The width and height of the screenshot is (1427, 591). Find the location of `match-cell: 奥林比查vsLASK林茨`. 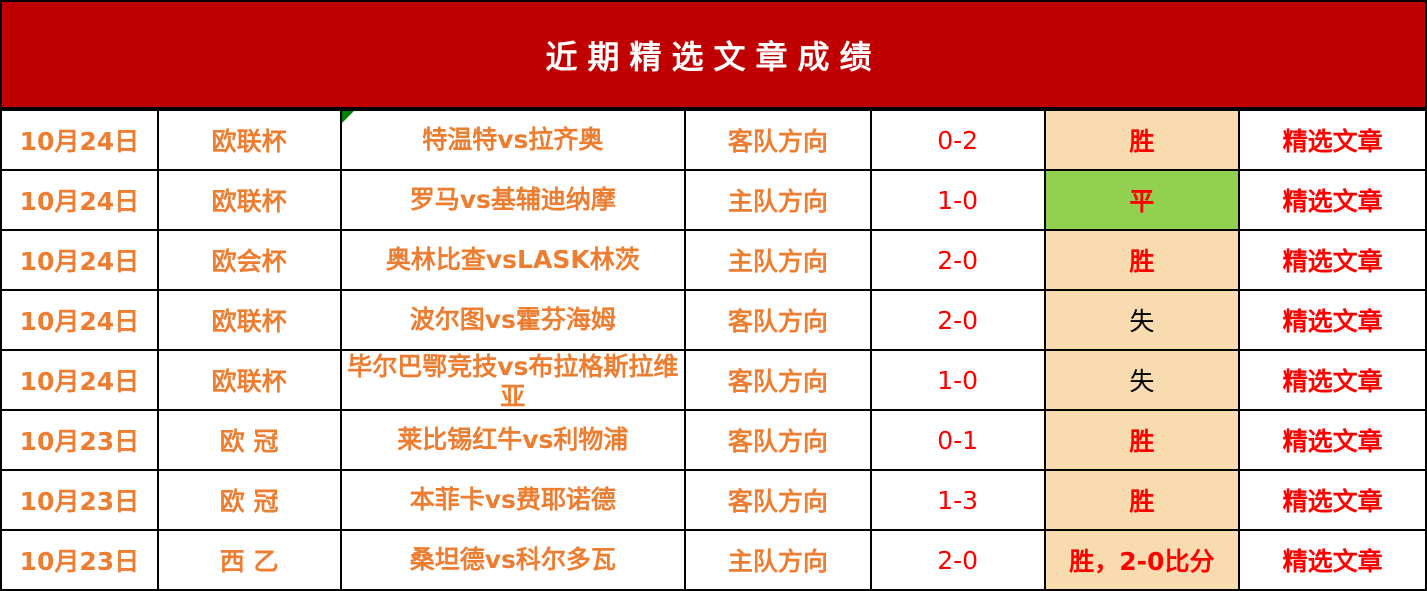

match-cell: 奥林比查vsLASK林茨 is located at coordinates (513, 260).